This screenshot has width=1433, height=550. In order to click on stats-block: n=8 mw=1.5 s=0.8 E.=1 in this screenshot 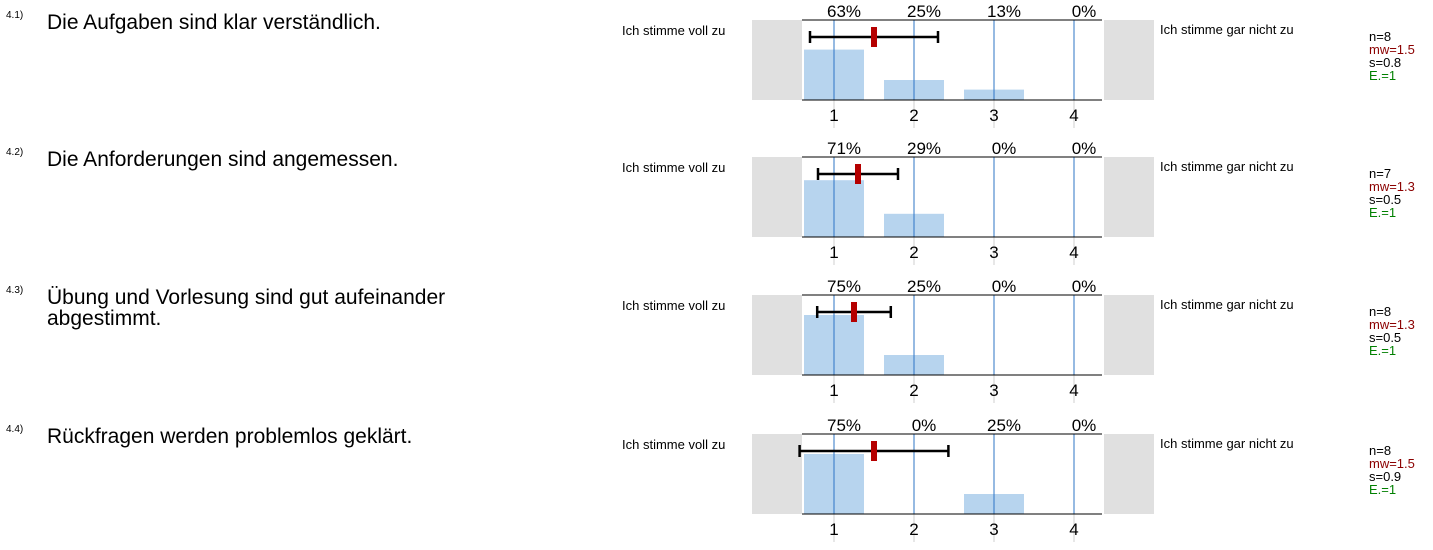, I will do `click(1392, 56)`.